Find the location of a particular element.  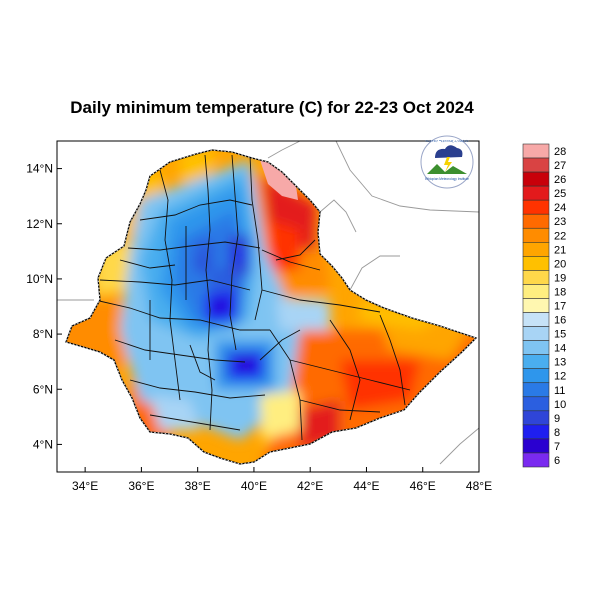

logo-mountain-icon is located at coordinates (447, 169).